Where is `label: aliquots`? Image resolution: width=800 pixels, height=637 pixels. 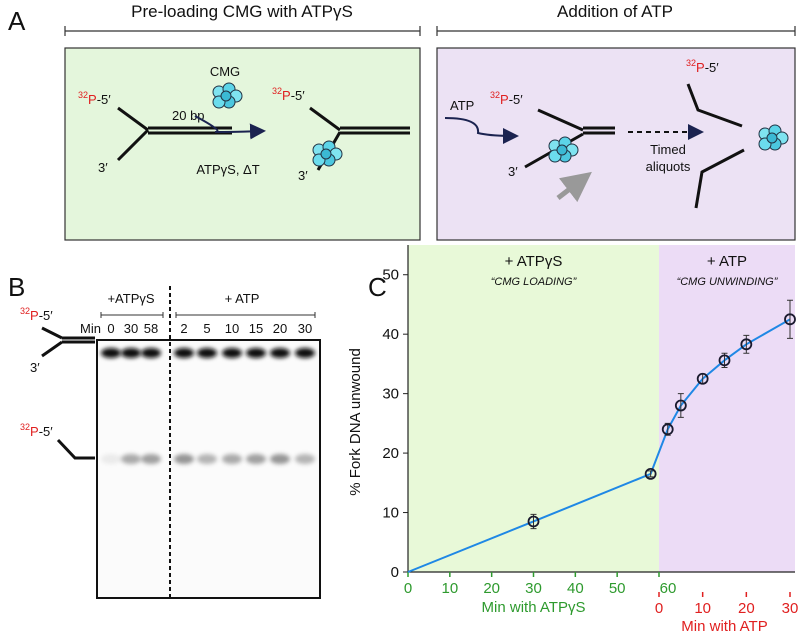 label: aliquots is located at coordinates (668, 166).